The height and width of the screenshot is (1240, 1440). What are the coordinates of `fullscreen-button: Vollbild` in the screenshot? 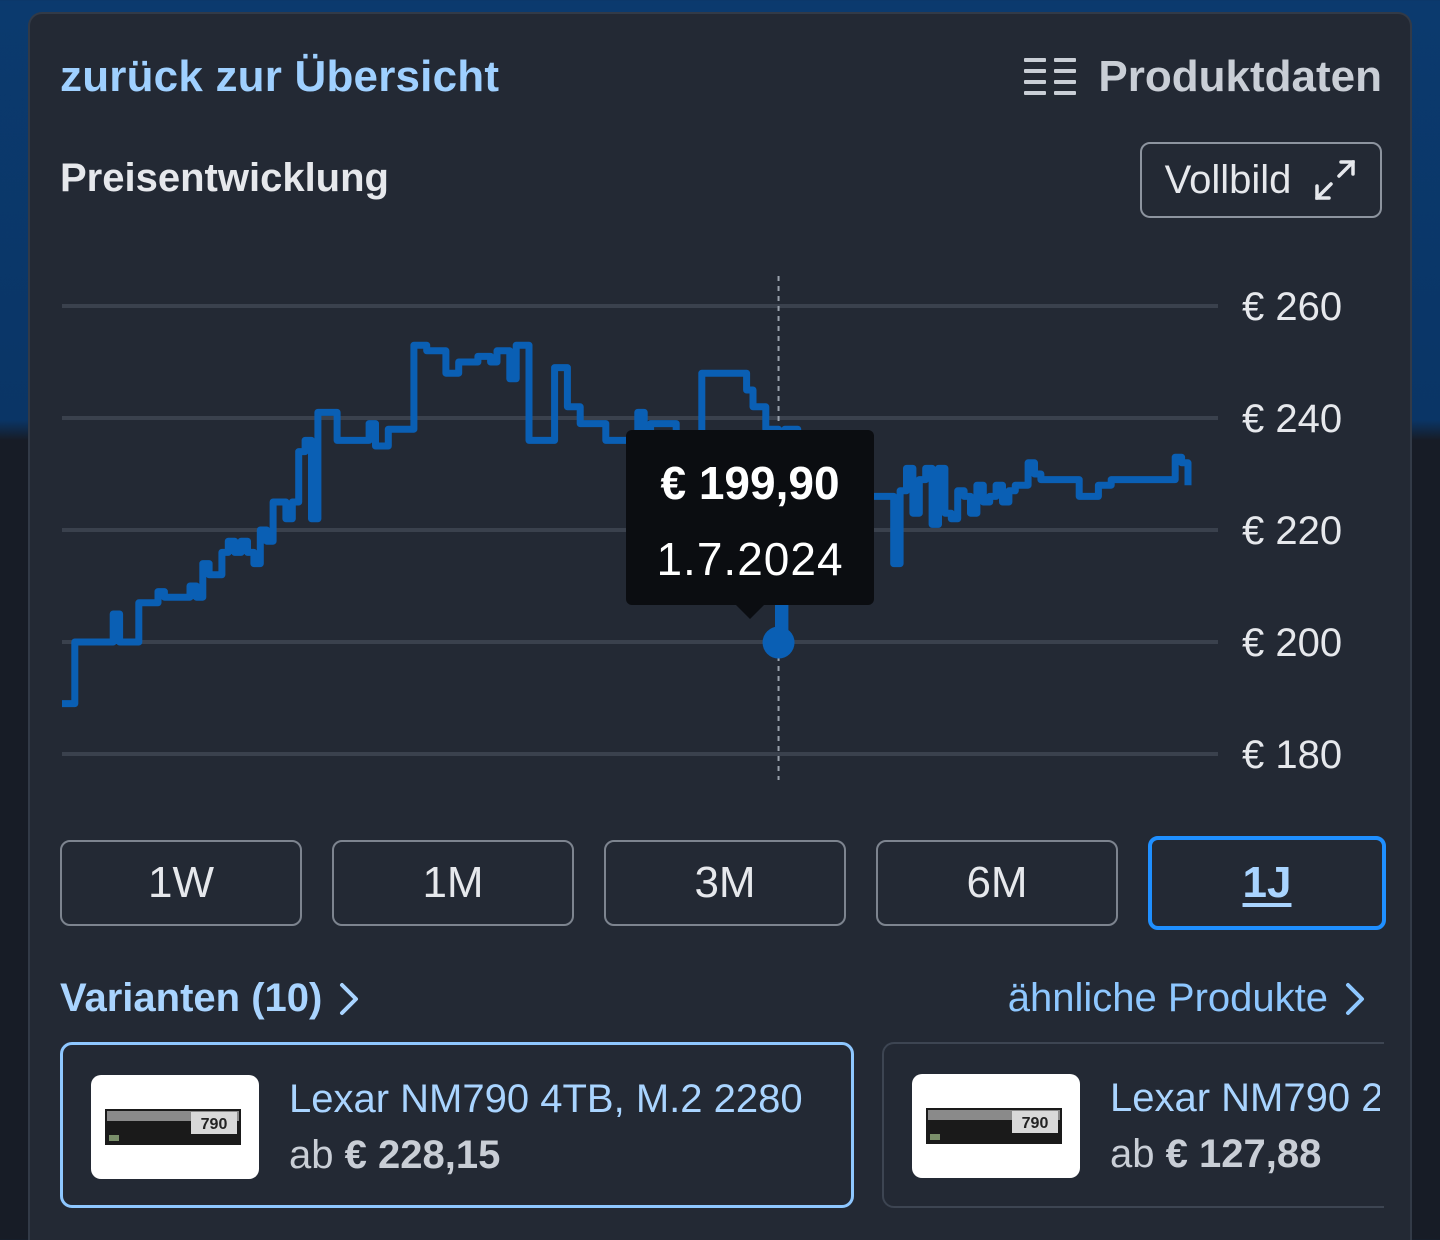 It's located at (1261, 180).